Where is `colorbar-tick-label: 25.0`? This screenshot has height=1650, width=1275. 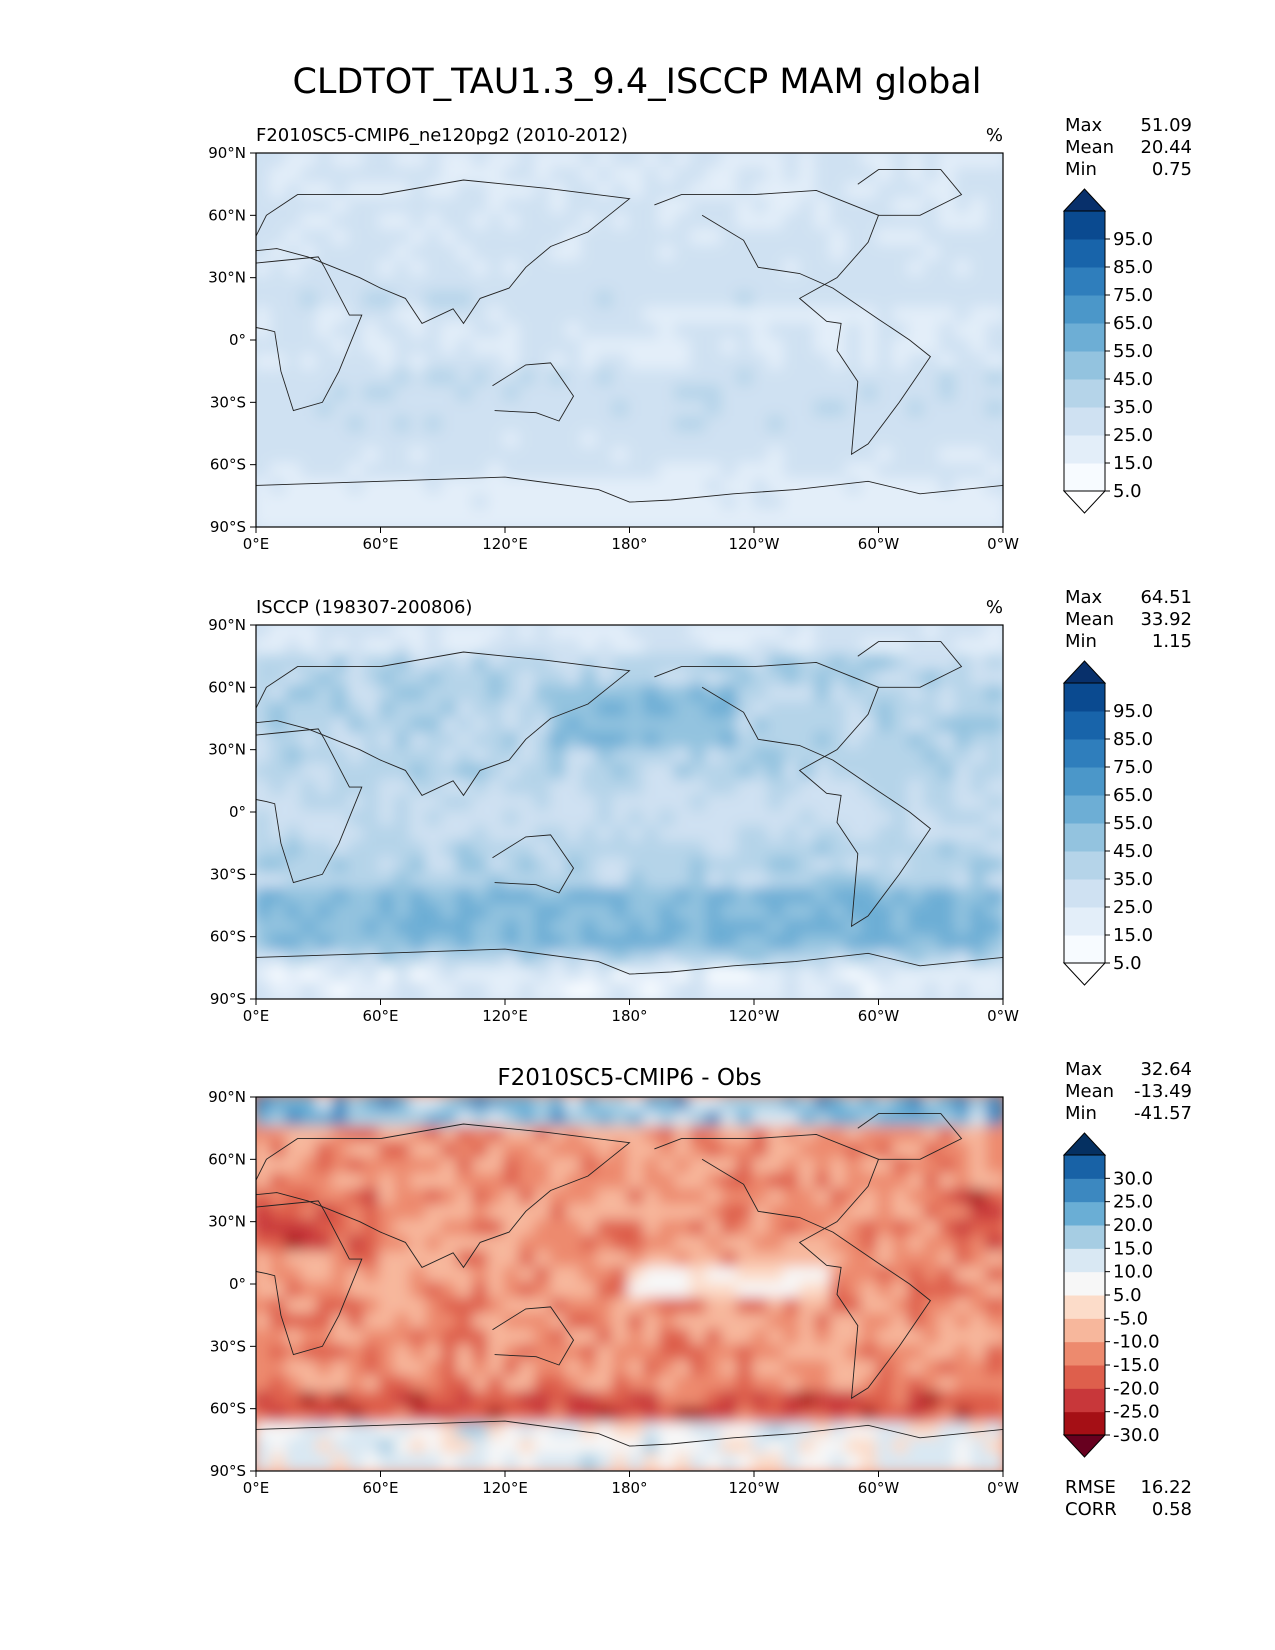
colorbar-tick-label: 25.0 is located at coordinates (1133, 1202).